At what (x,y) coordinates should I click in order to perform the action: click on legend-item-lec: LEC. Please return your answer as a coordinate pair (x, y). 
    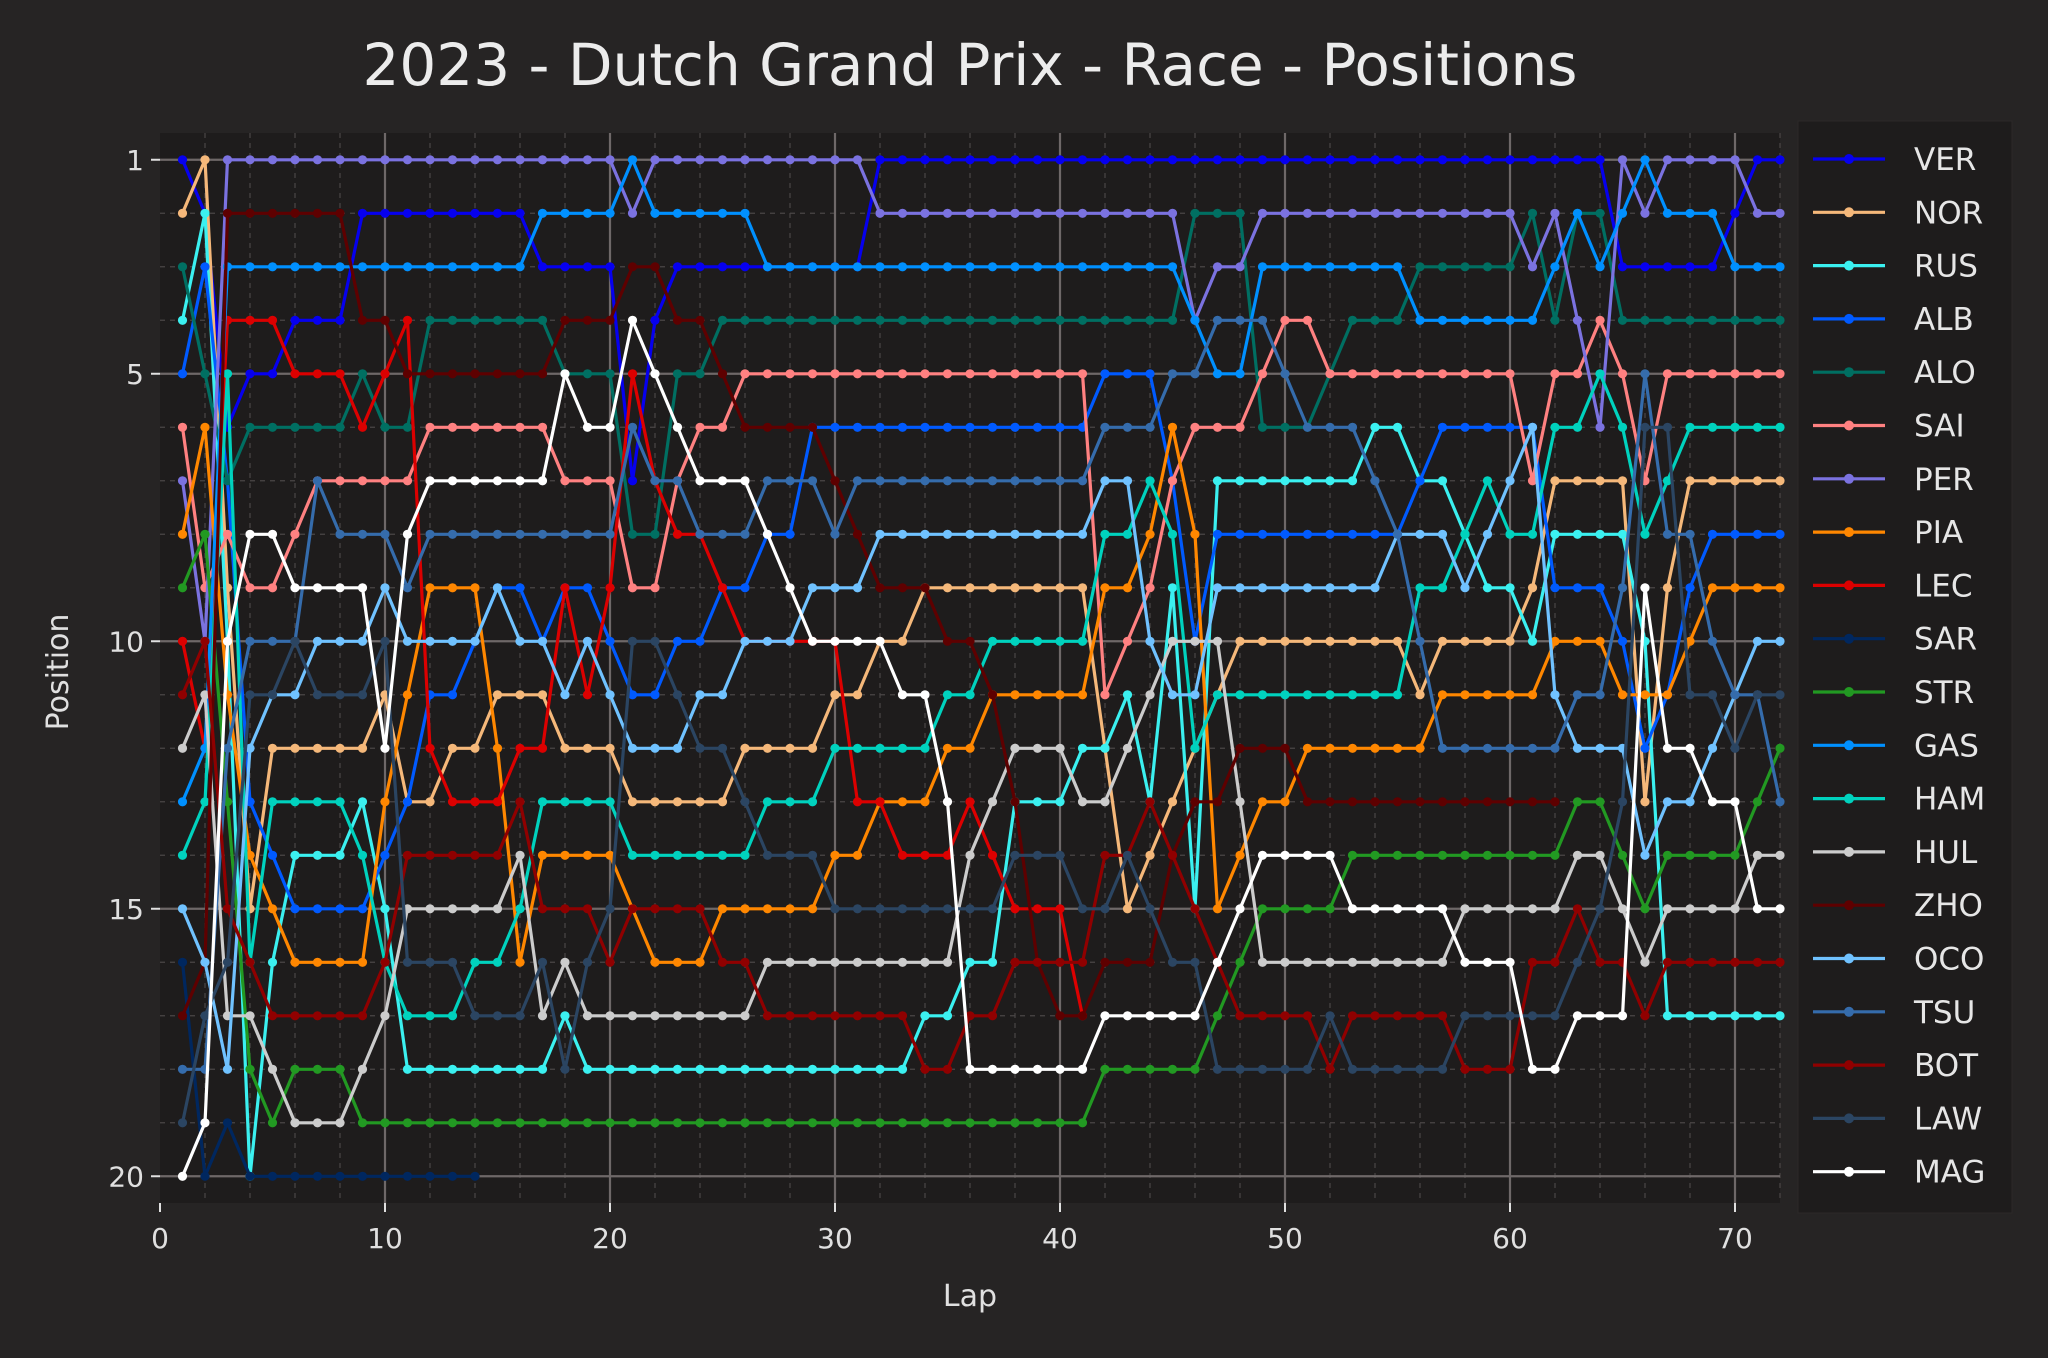
    Looking at the image, I should click on (1893, 586).